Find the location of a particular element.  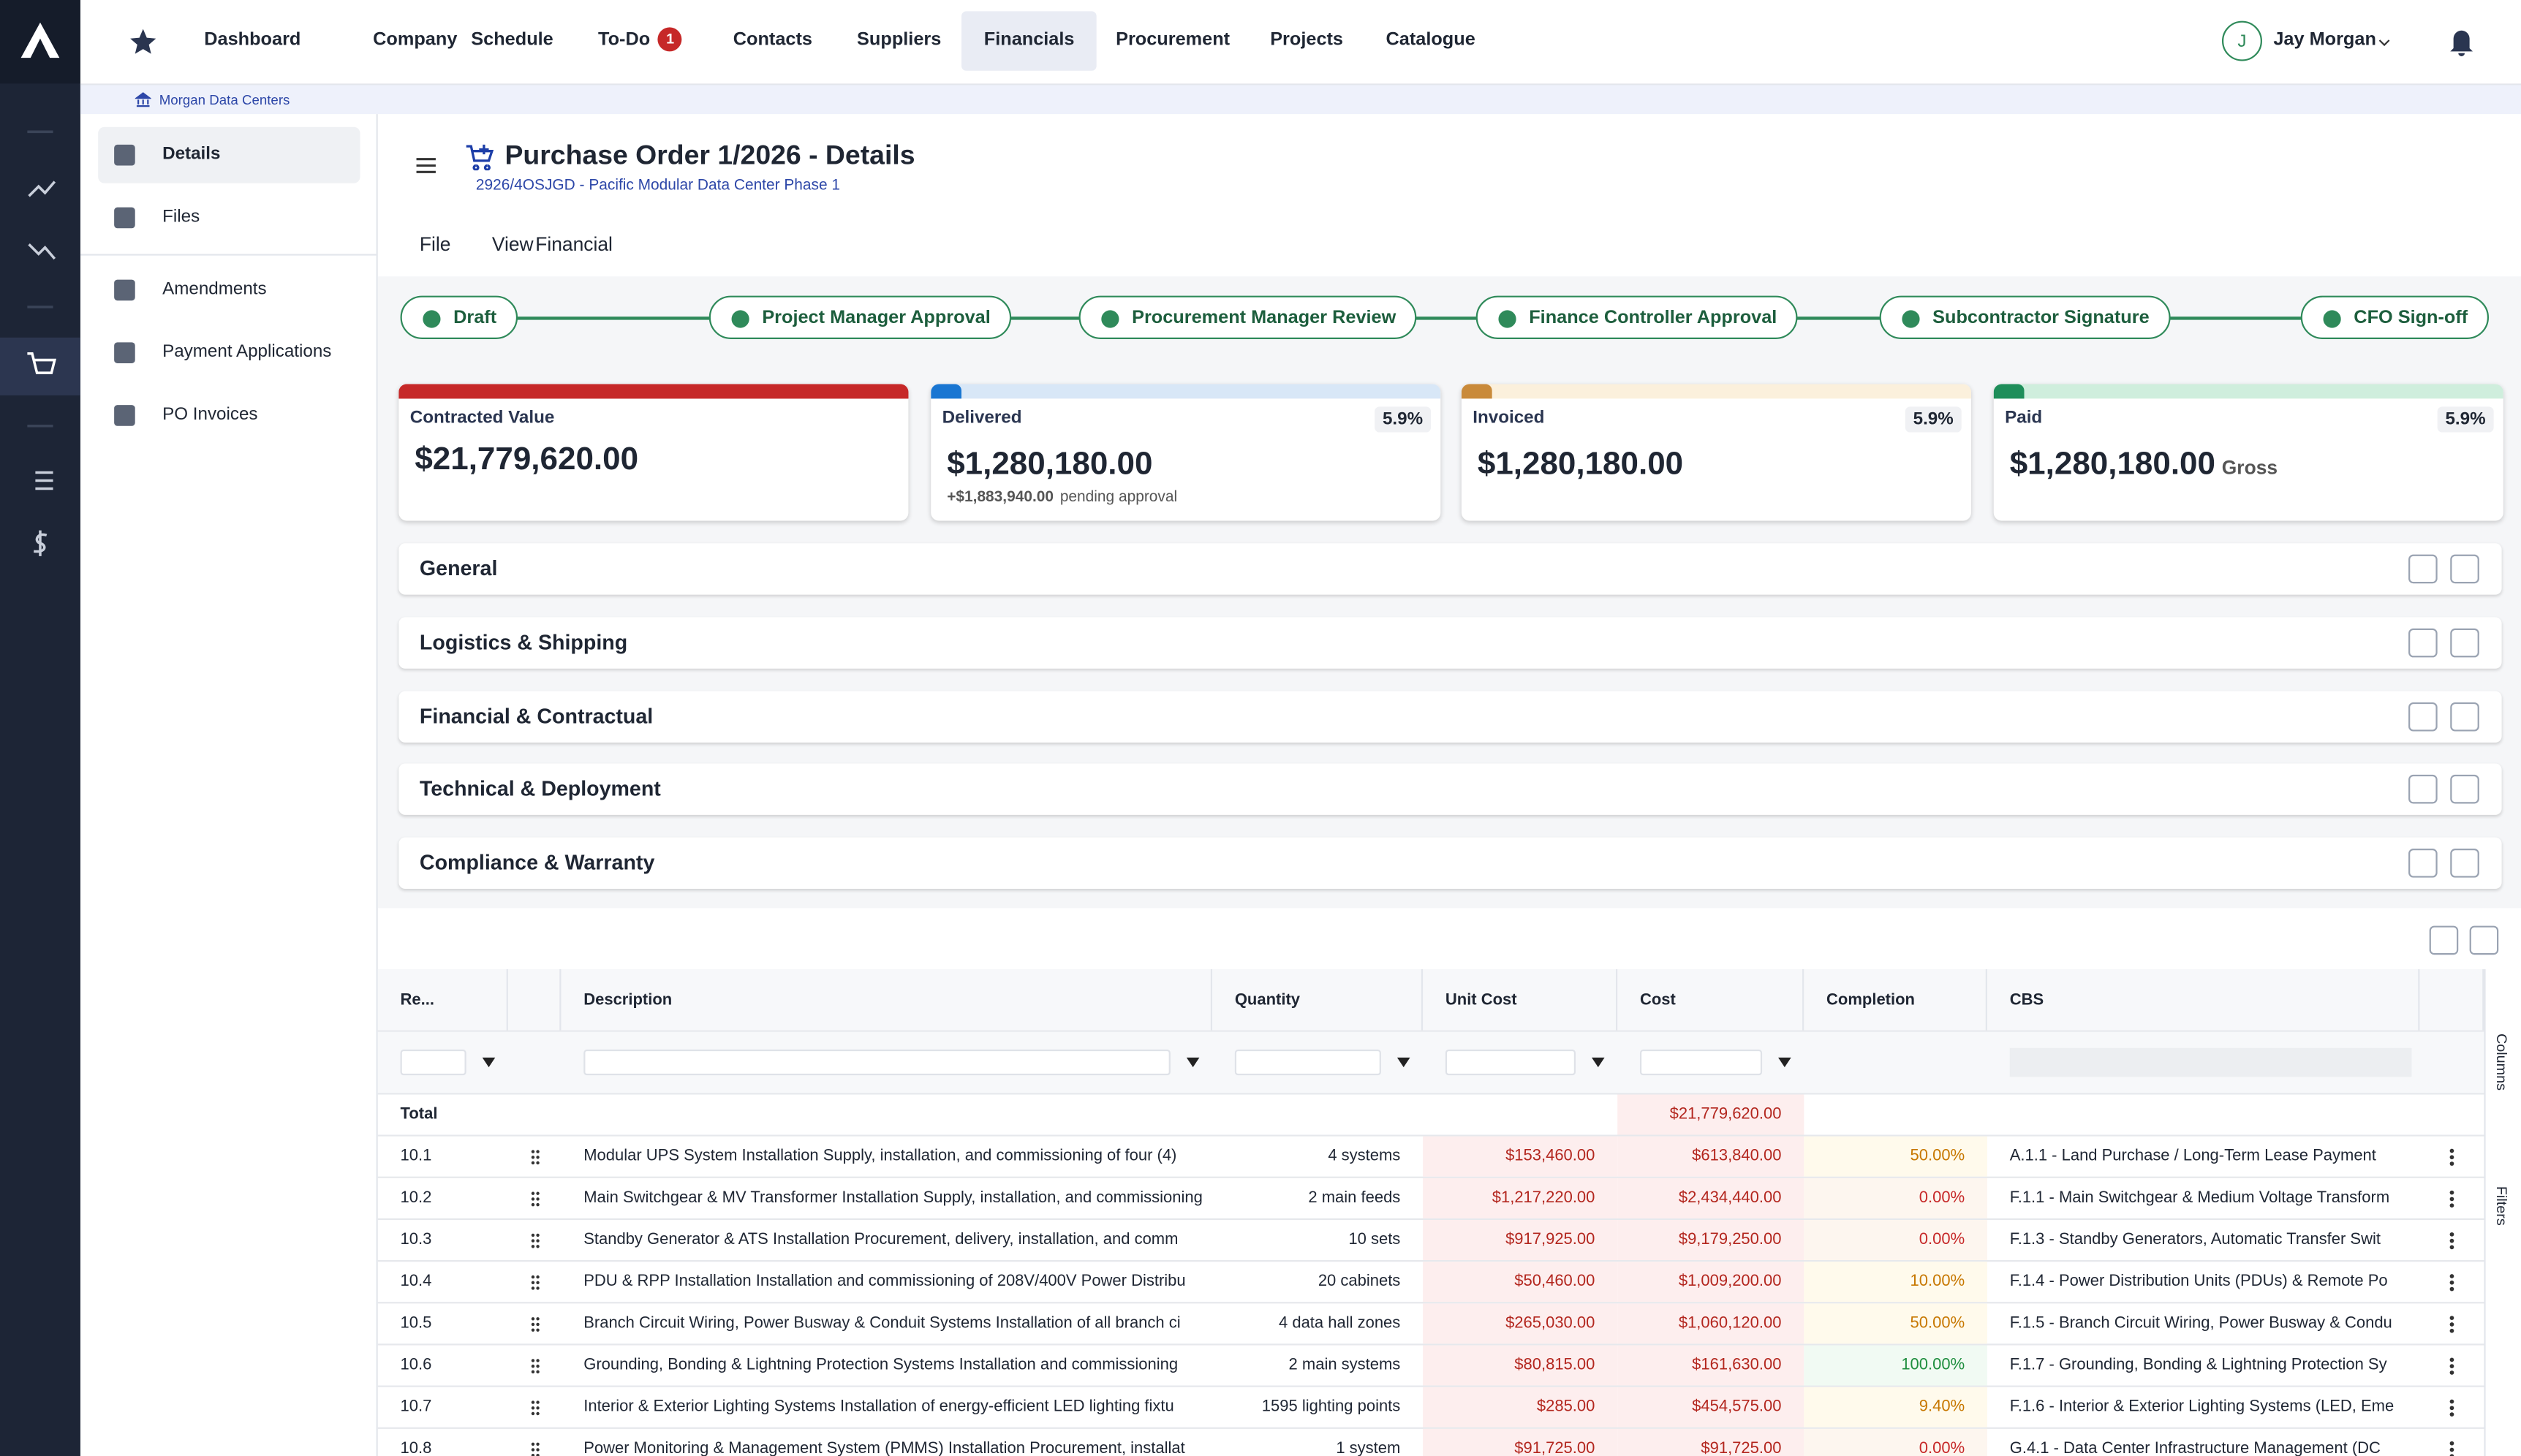

todo-badge: 1 is located at coordinates (671, 39).